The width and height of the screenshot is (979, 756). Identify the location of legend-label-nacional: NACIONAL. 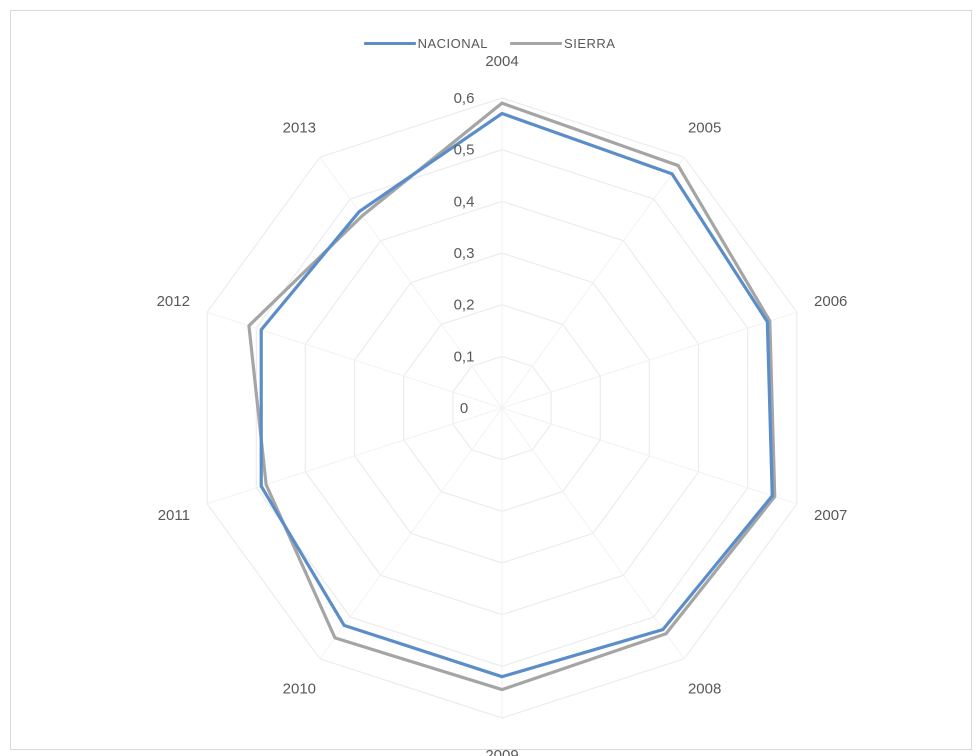
(453, 43).